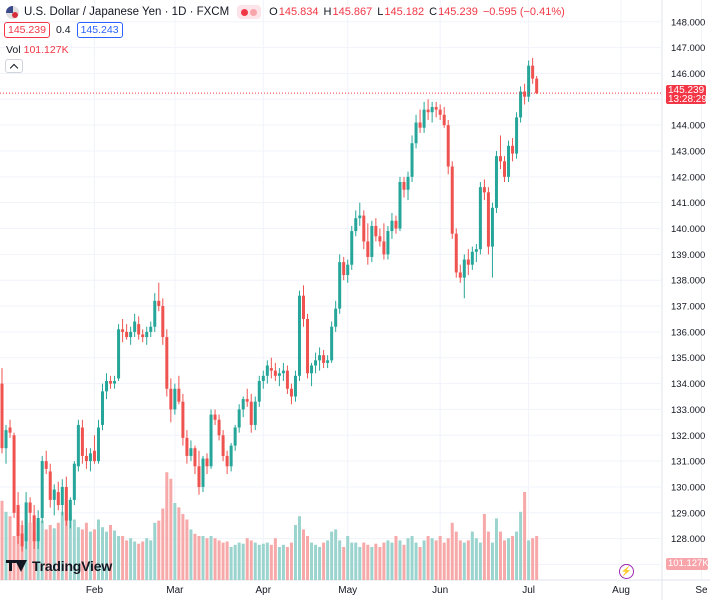 Image resolution: width=710 pixels, height=600 pixels. Describe the element at coordinates (249, 12) in the screenshot. I see `market-status-icon` at that location.